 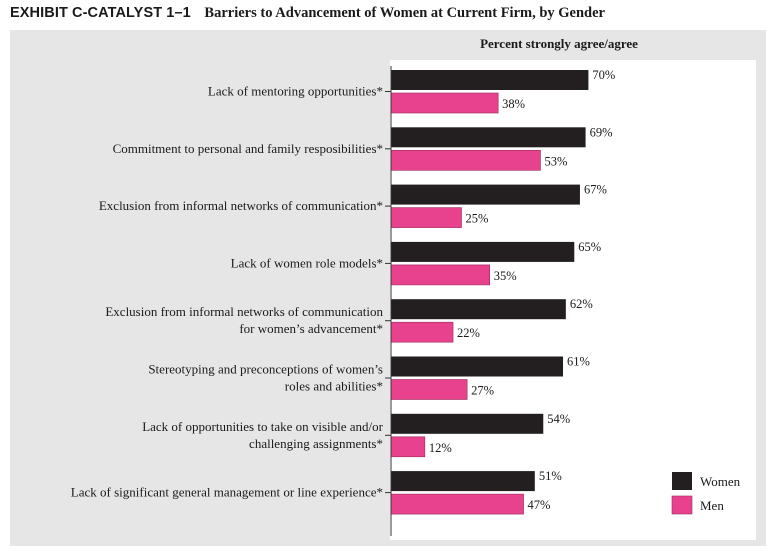 What do you see at coordinates (334, 386) in the screenshot?
I see `category-label: roles and abilities*` at bounding box center [334, 386].